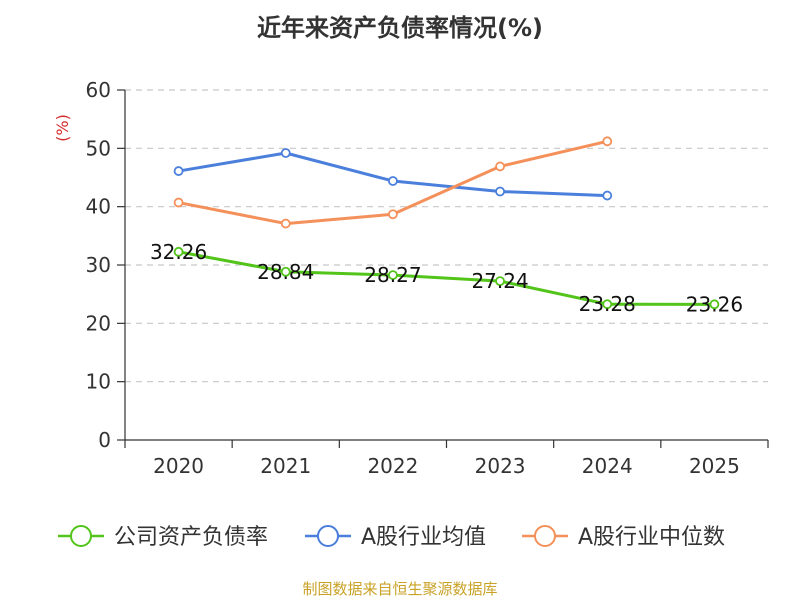  What do you see at coordinates (191, 537) in the screenshot?
I see `legend-label-0: 公司资产负债率` at bounding box center [191, 537].